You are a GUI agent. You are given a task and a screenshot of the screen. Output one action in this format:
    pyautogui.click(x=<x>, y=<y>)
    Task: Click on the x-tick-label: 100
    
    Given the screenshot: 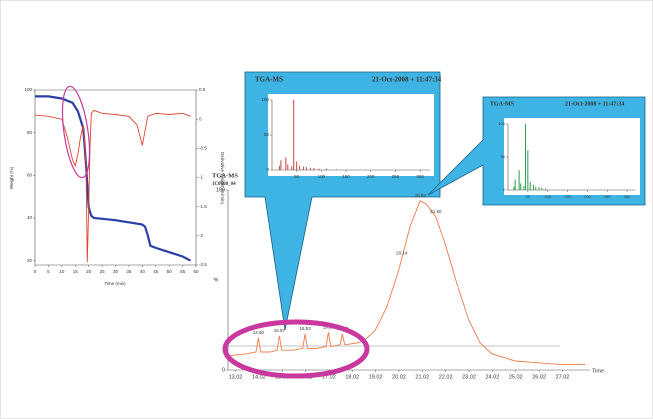 What is the action you would take?
    pyautogui.click(x=322, y=176)
    